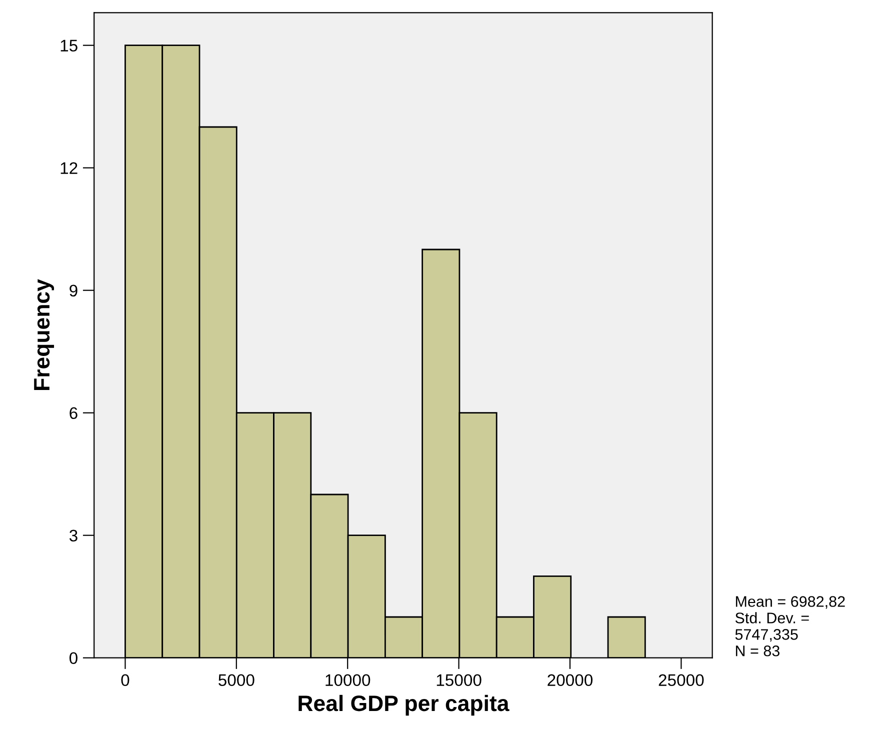 The height and width of the screenshot is (745, 896). What do you see at coordinates (74, 413) in the screenshot?
I see `y-tick-label: 6` at bounding box center [74, 413].